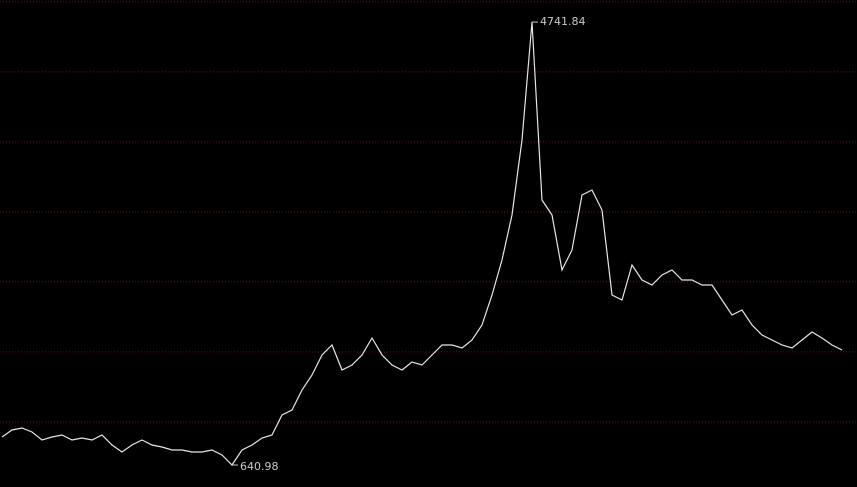 Image resolution: width=857 pixels, height=487 pixels. Describe the element at coordinates (563, 21) in the screenshot. I see `high-label: 4741.84` at that location.